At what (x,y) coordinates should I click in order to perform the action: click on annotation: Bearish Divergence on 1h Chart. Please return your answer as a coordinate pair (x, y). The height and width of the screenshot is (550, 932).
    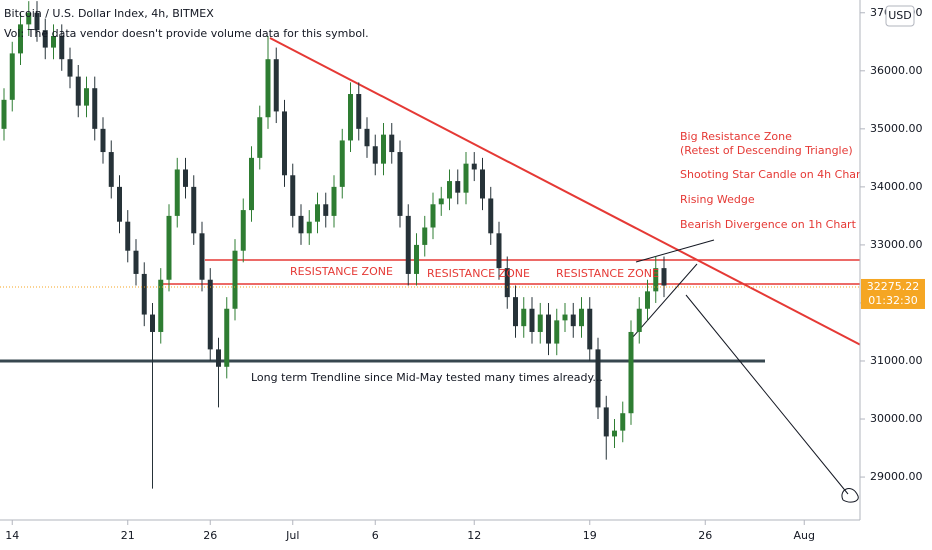
    Looking at the image, I should click on (768, 224).